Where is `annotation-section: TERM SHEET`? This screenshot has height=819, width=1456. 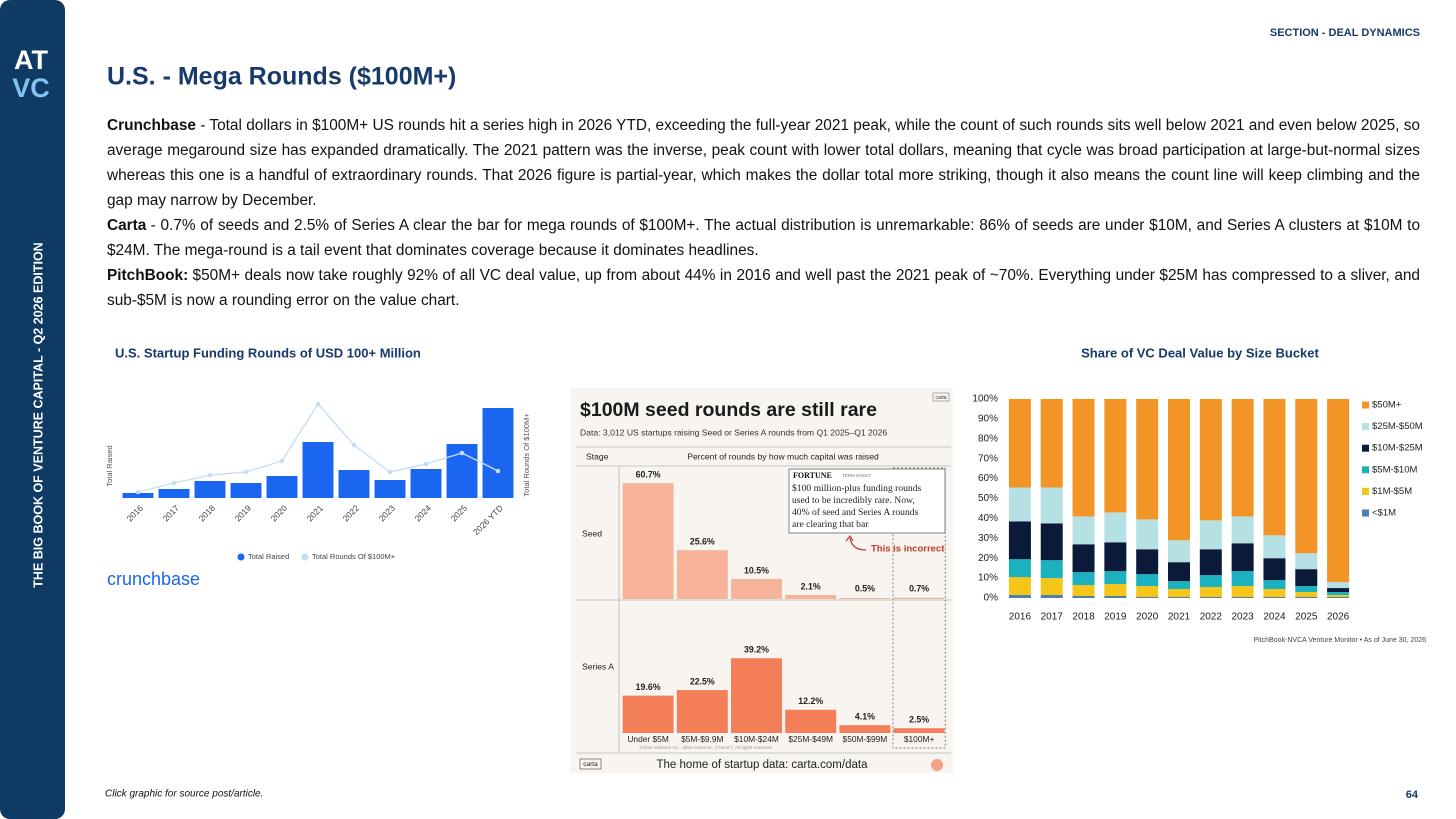 annotation-section: TERM SHEET is located at coordinates (856, 475).